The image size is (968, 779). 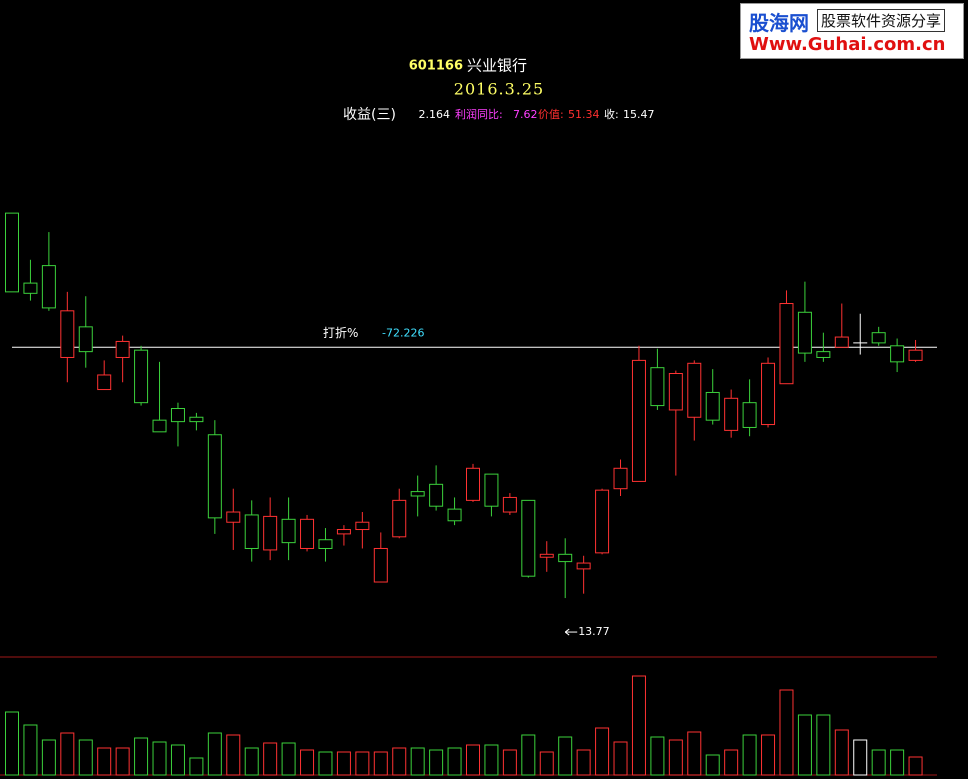 I want to click on indicator-label: 收:, so click(x=611, y=114).